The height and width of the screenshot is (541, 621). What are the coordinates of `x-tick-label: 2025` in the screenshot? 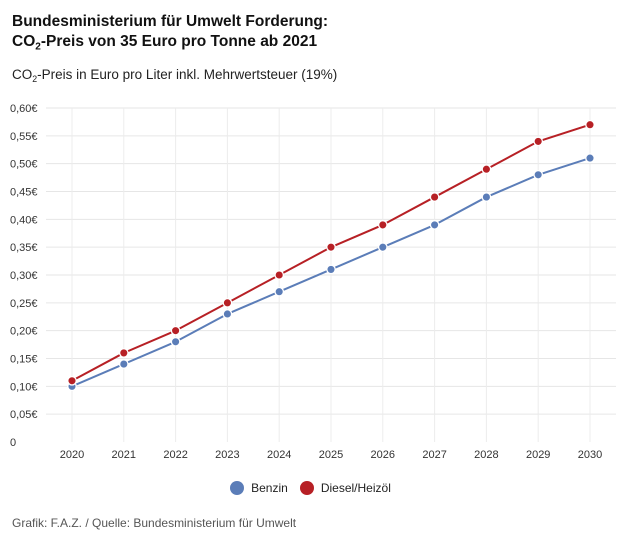 It's located at (331, 455).